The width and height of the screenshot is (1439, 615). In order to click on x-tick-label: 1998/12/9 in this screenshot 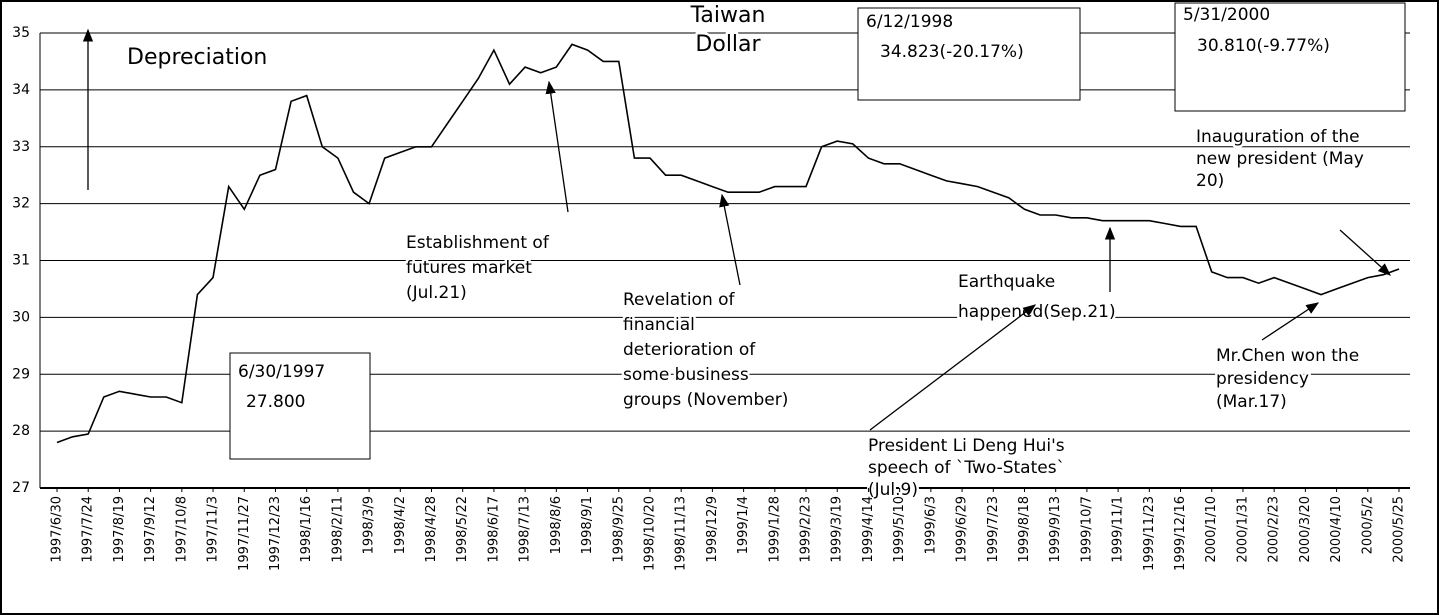, I will do `click(712, 529)`.